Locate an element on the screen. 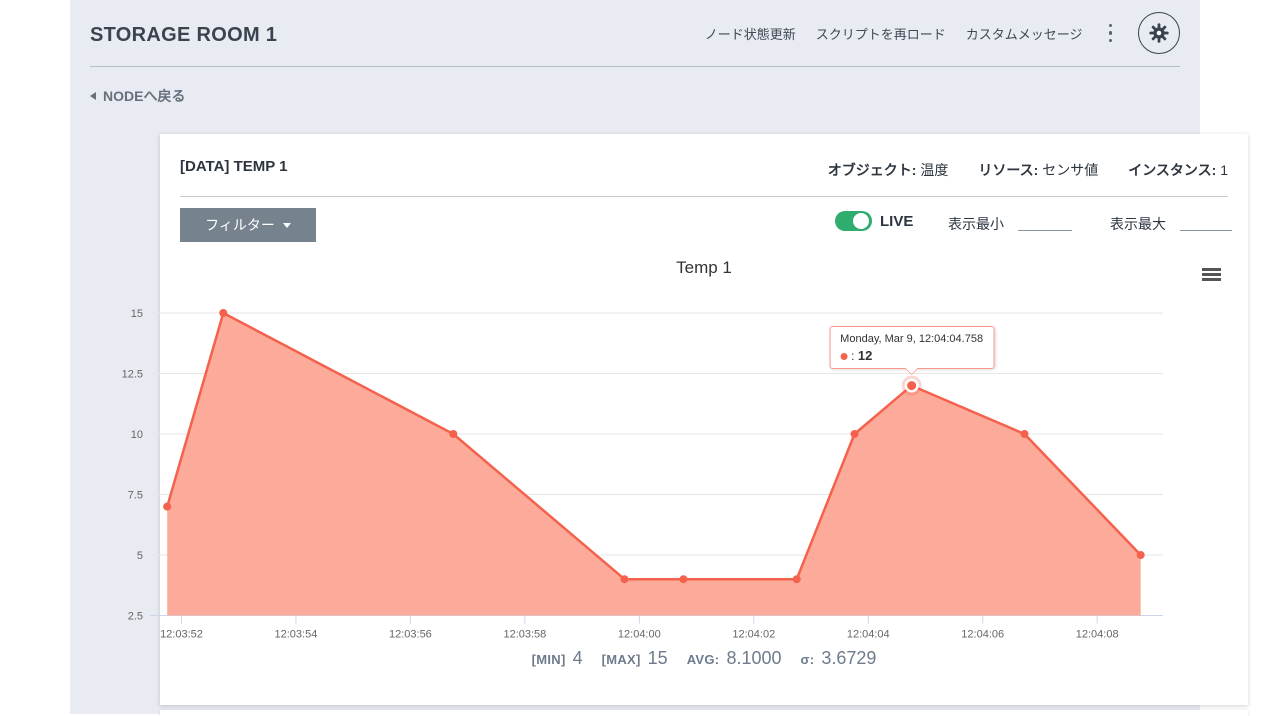  live-toggle is located at coordinates (853, 221).